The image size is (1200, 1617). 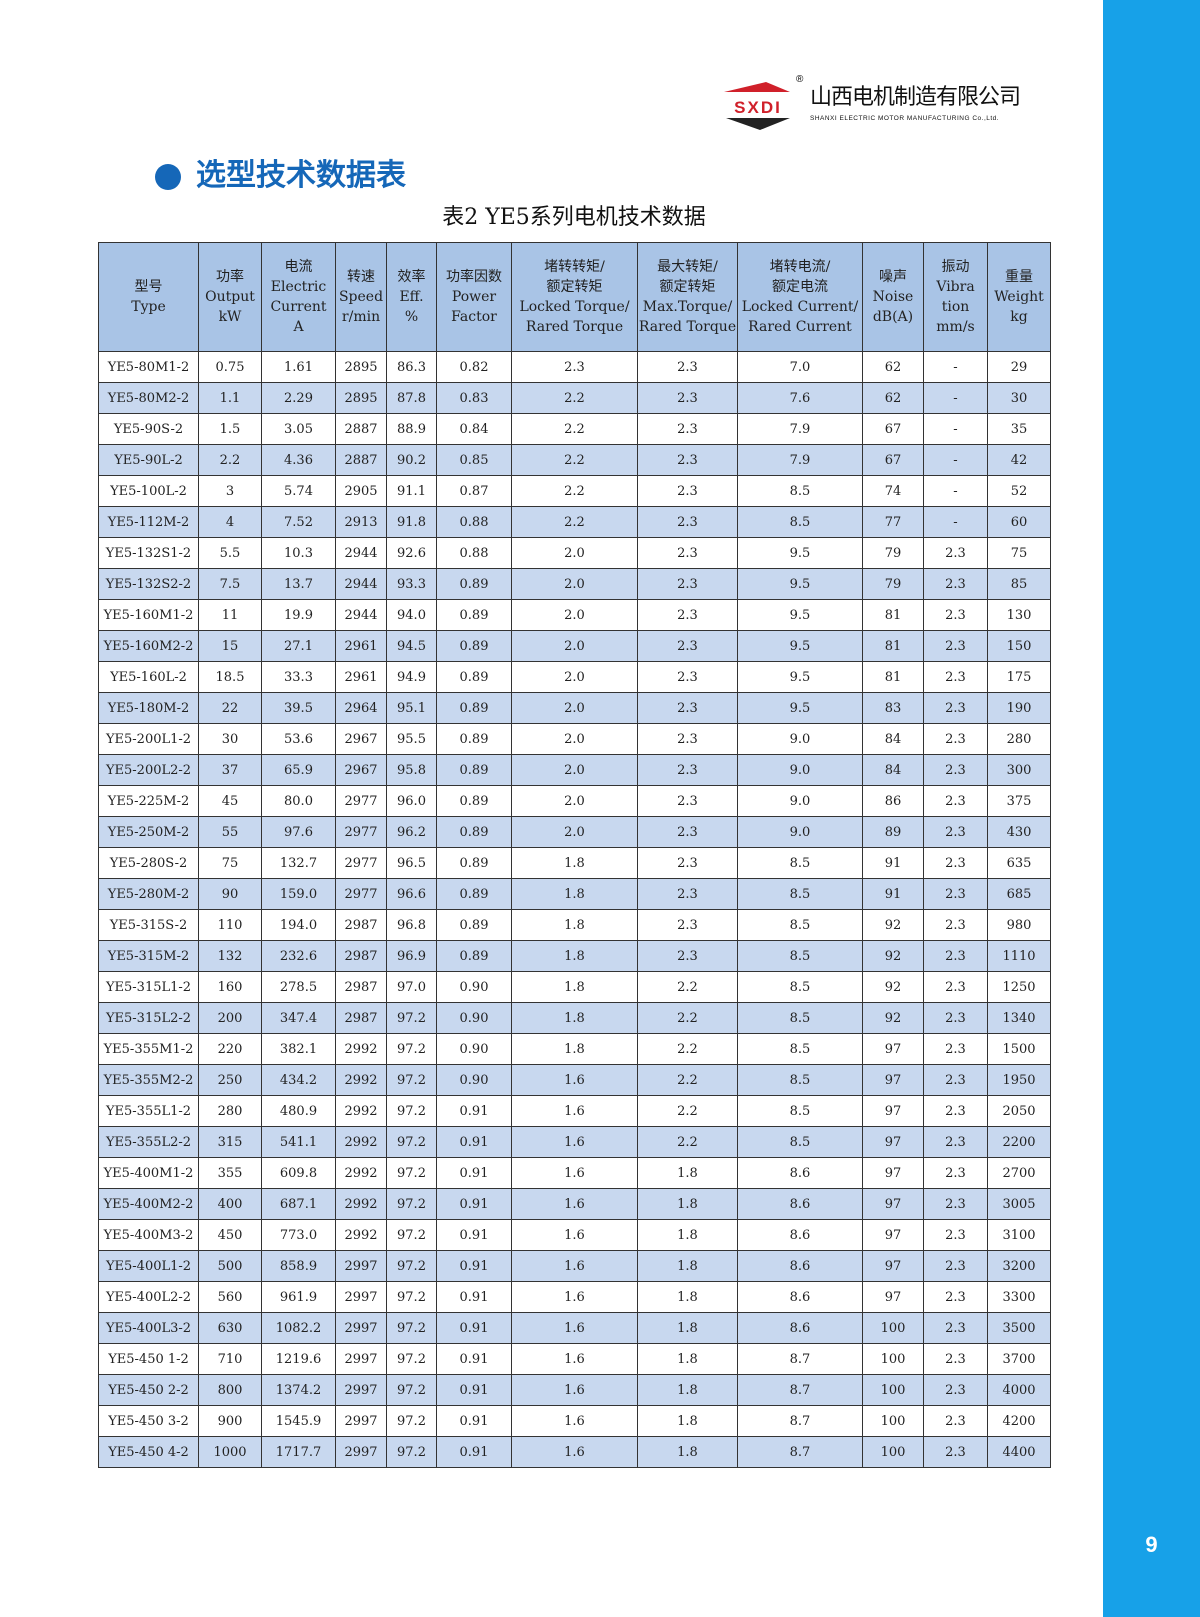 What do you see at coordinates (474, 297) in the screenshot?
I see `header-line: Power` at bounding box center [474, 297].